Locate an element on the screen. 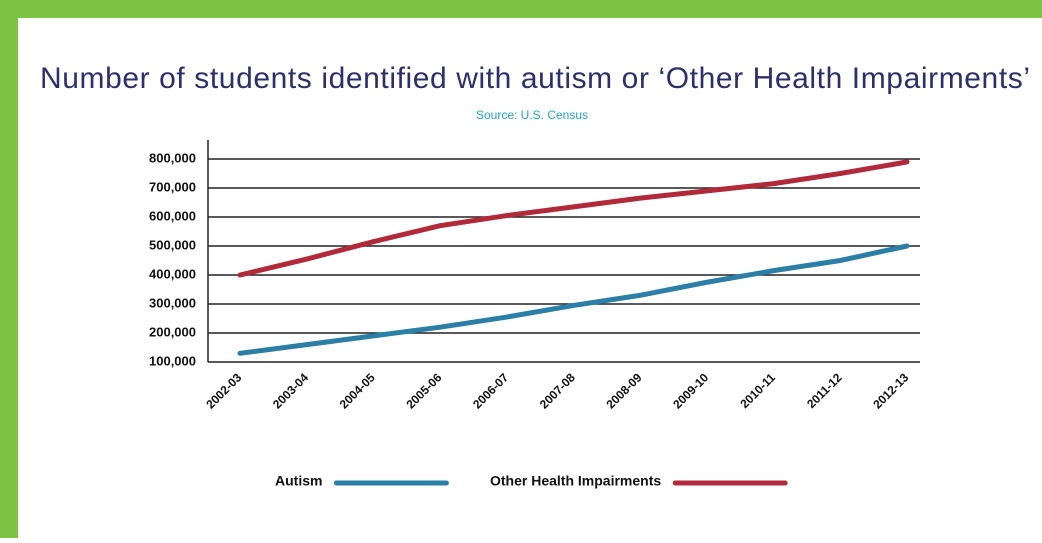  y-tick-label: 800,000 is located at coordinates (172, 157).